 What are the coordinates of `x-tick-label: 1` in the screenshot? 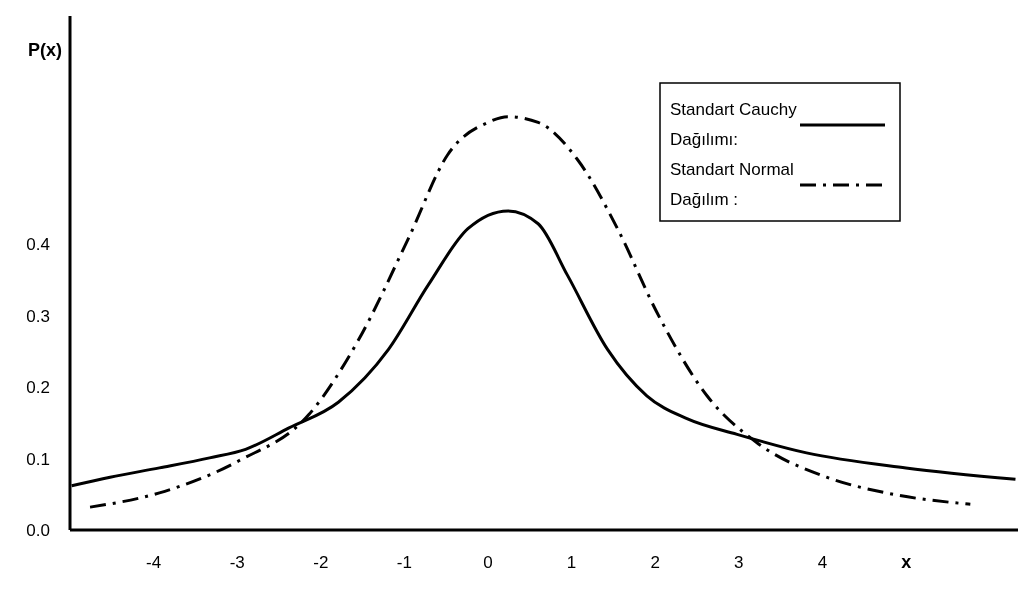 It's located at (571, 562).